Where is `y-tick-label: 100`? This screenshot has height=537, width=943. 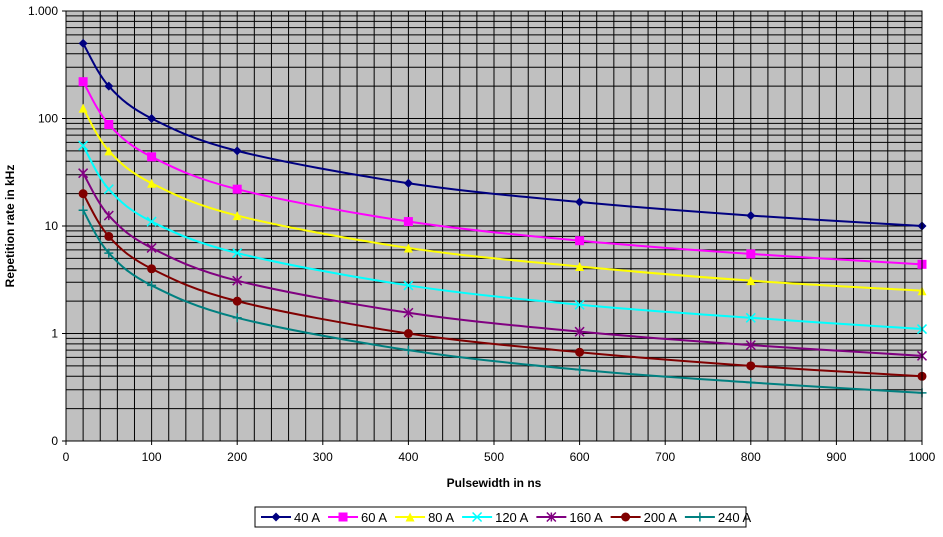
y-tick-label: 100 is located at coordinates (48, 119).